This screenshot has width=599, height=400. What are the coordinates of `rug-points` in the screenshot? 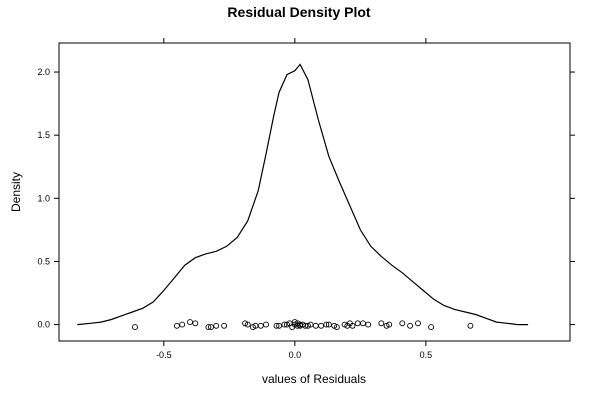 It's located at (303, 325).